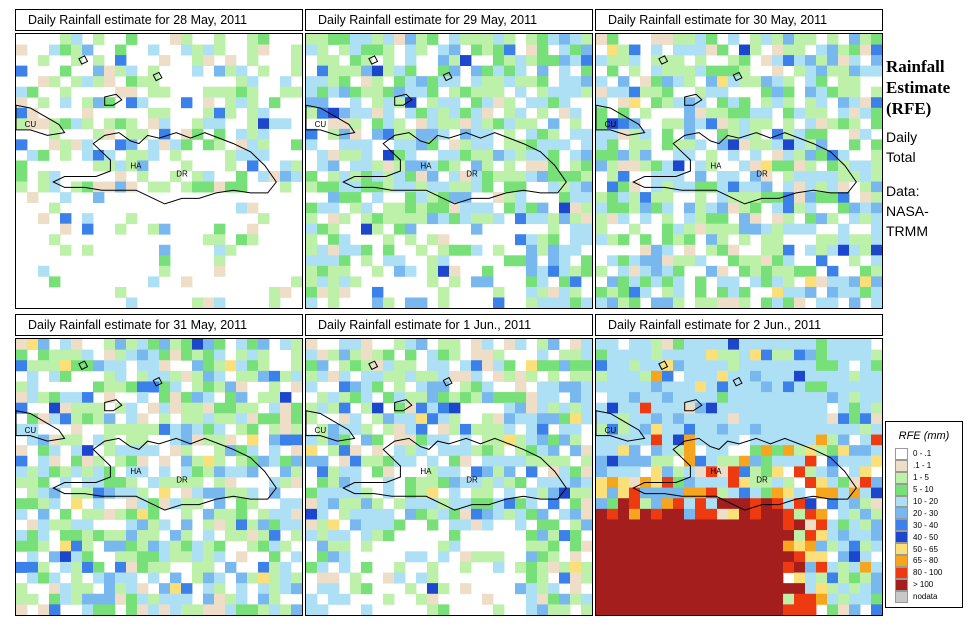 Image resolution: width=971 pixels, height=635 pixels. Describe the element at coordinates (159, 477) in the screenshot. I see `rainfall-map: CU HA DR` at that location.